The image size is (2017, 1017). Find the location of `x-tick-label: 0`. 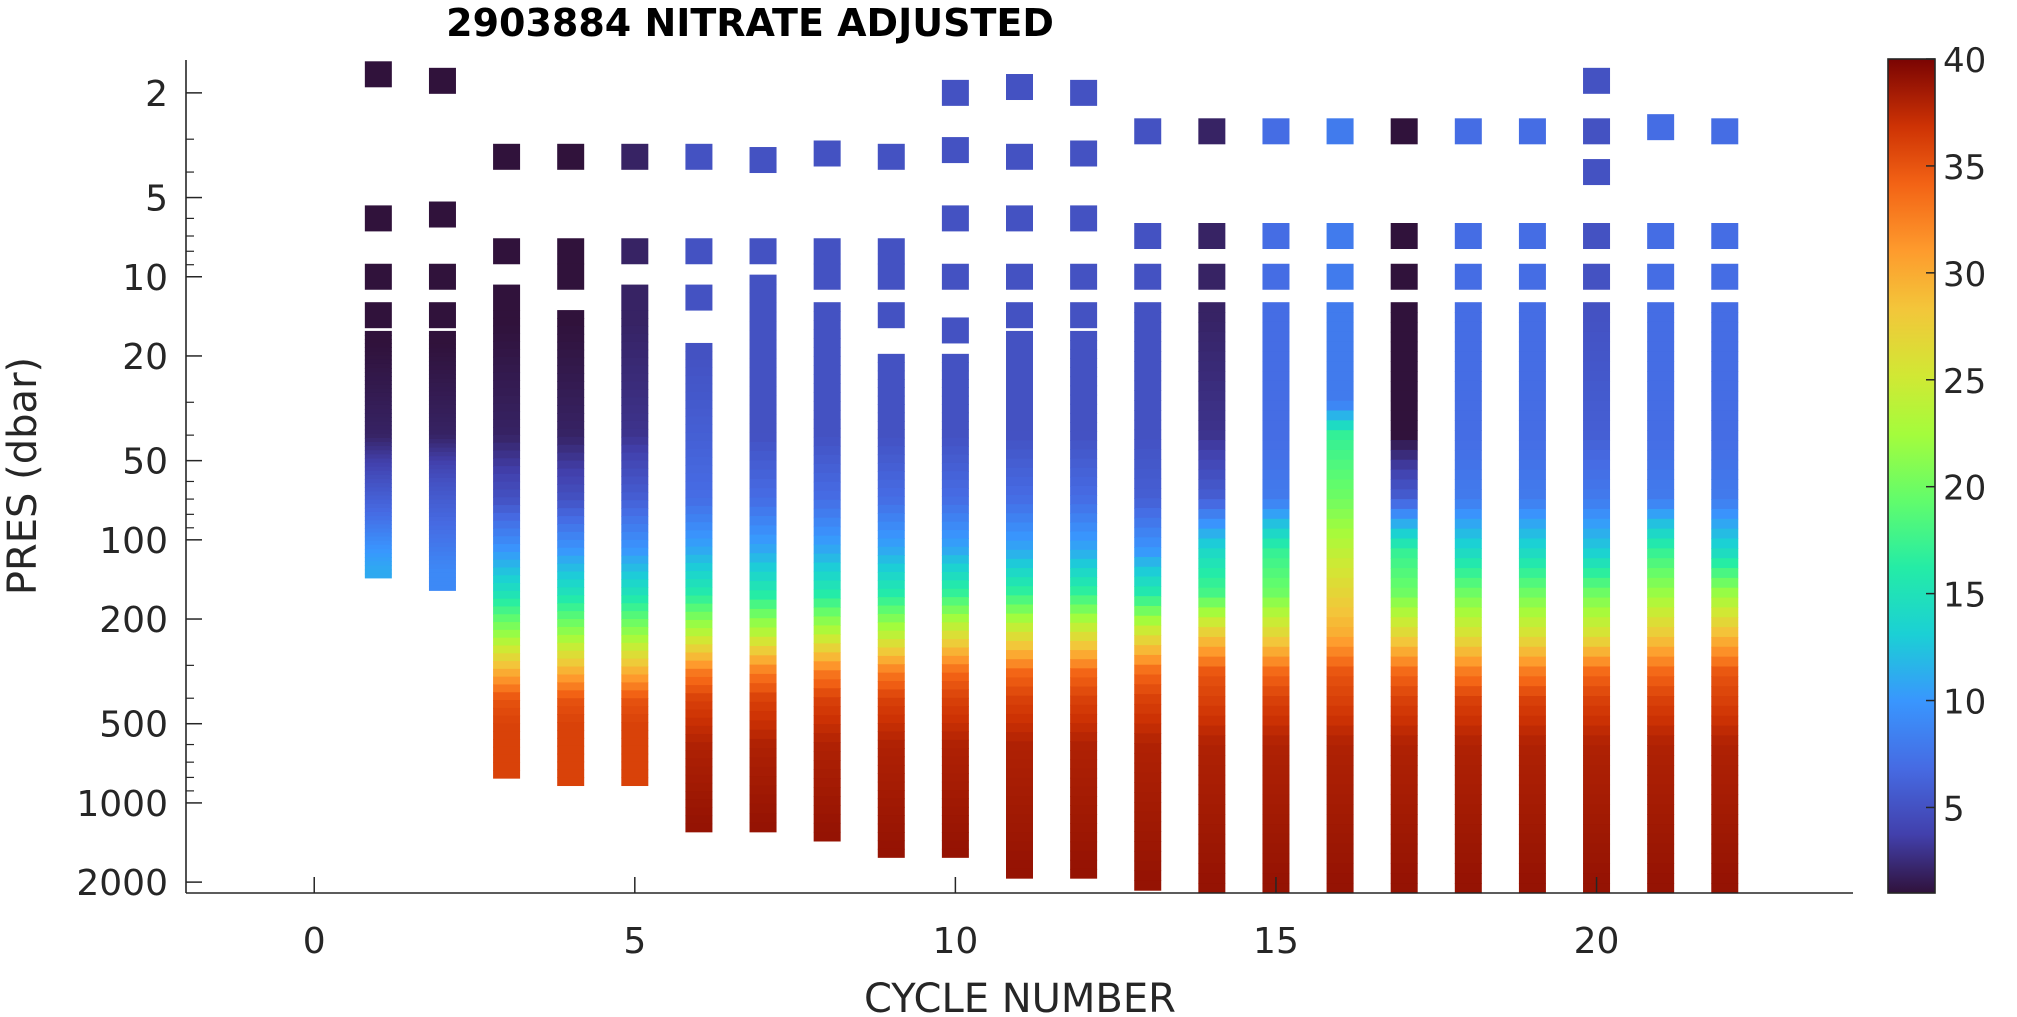

x-tick-label: 0 is located at coordinates (314, 941).